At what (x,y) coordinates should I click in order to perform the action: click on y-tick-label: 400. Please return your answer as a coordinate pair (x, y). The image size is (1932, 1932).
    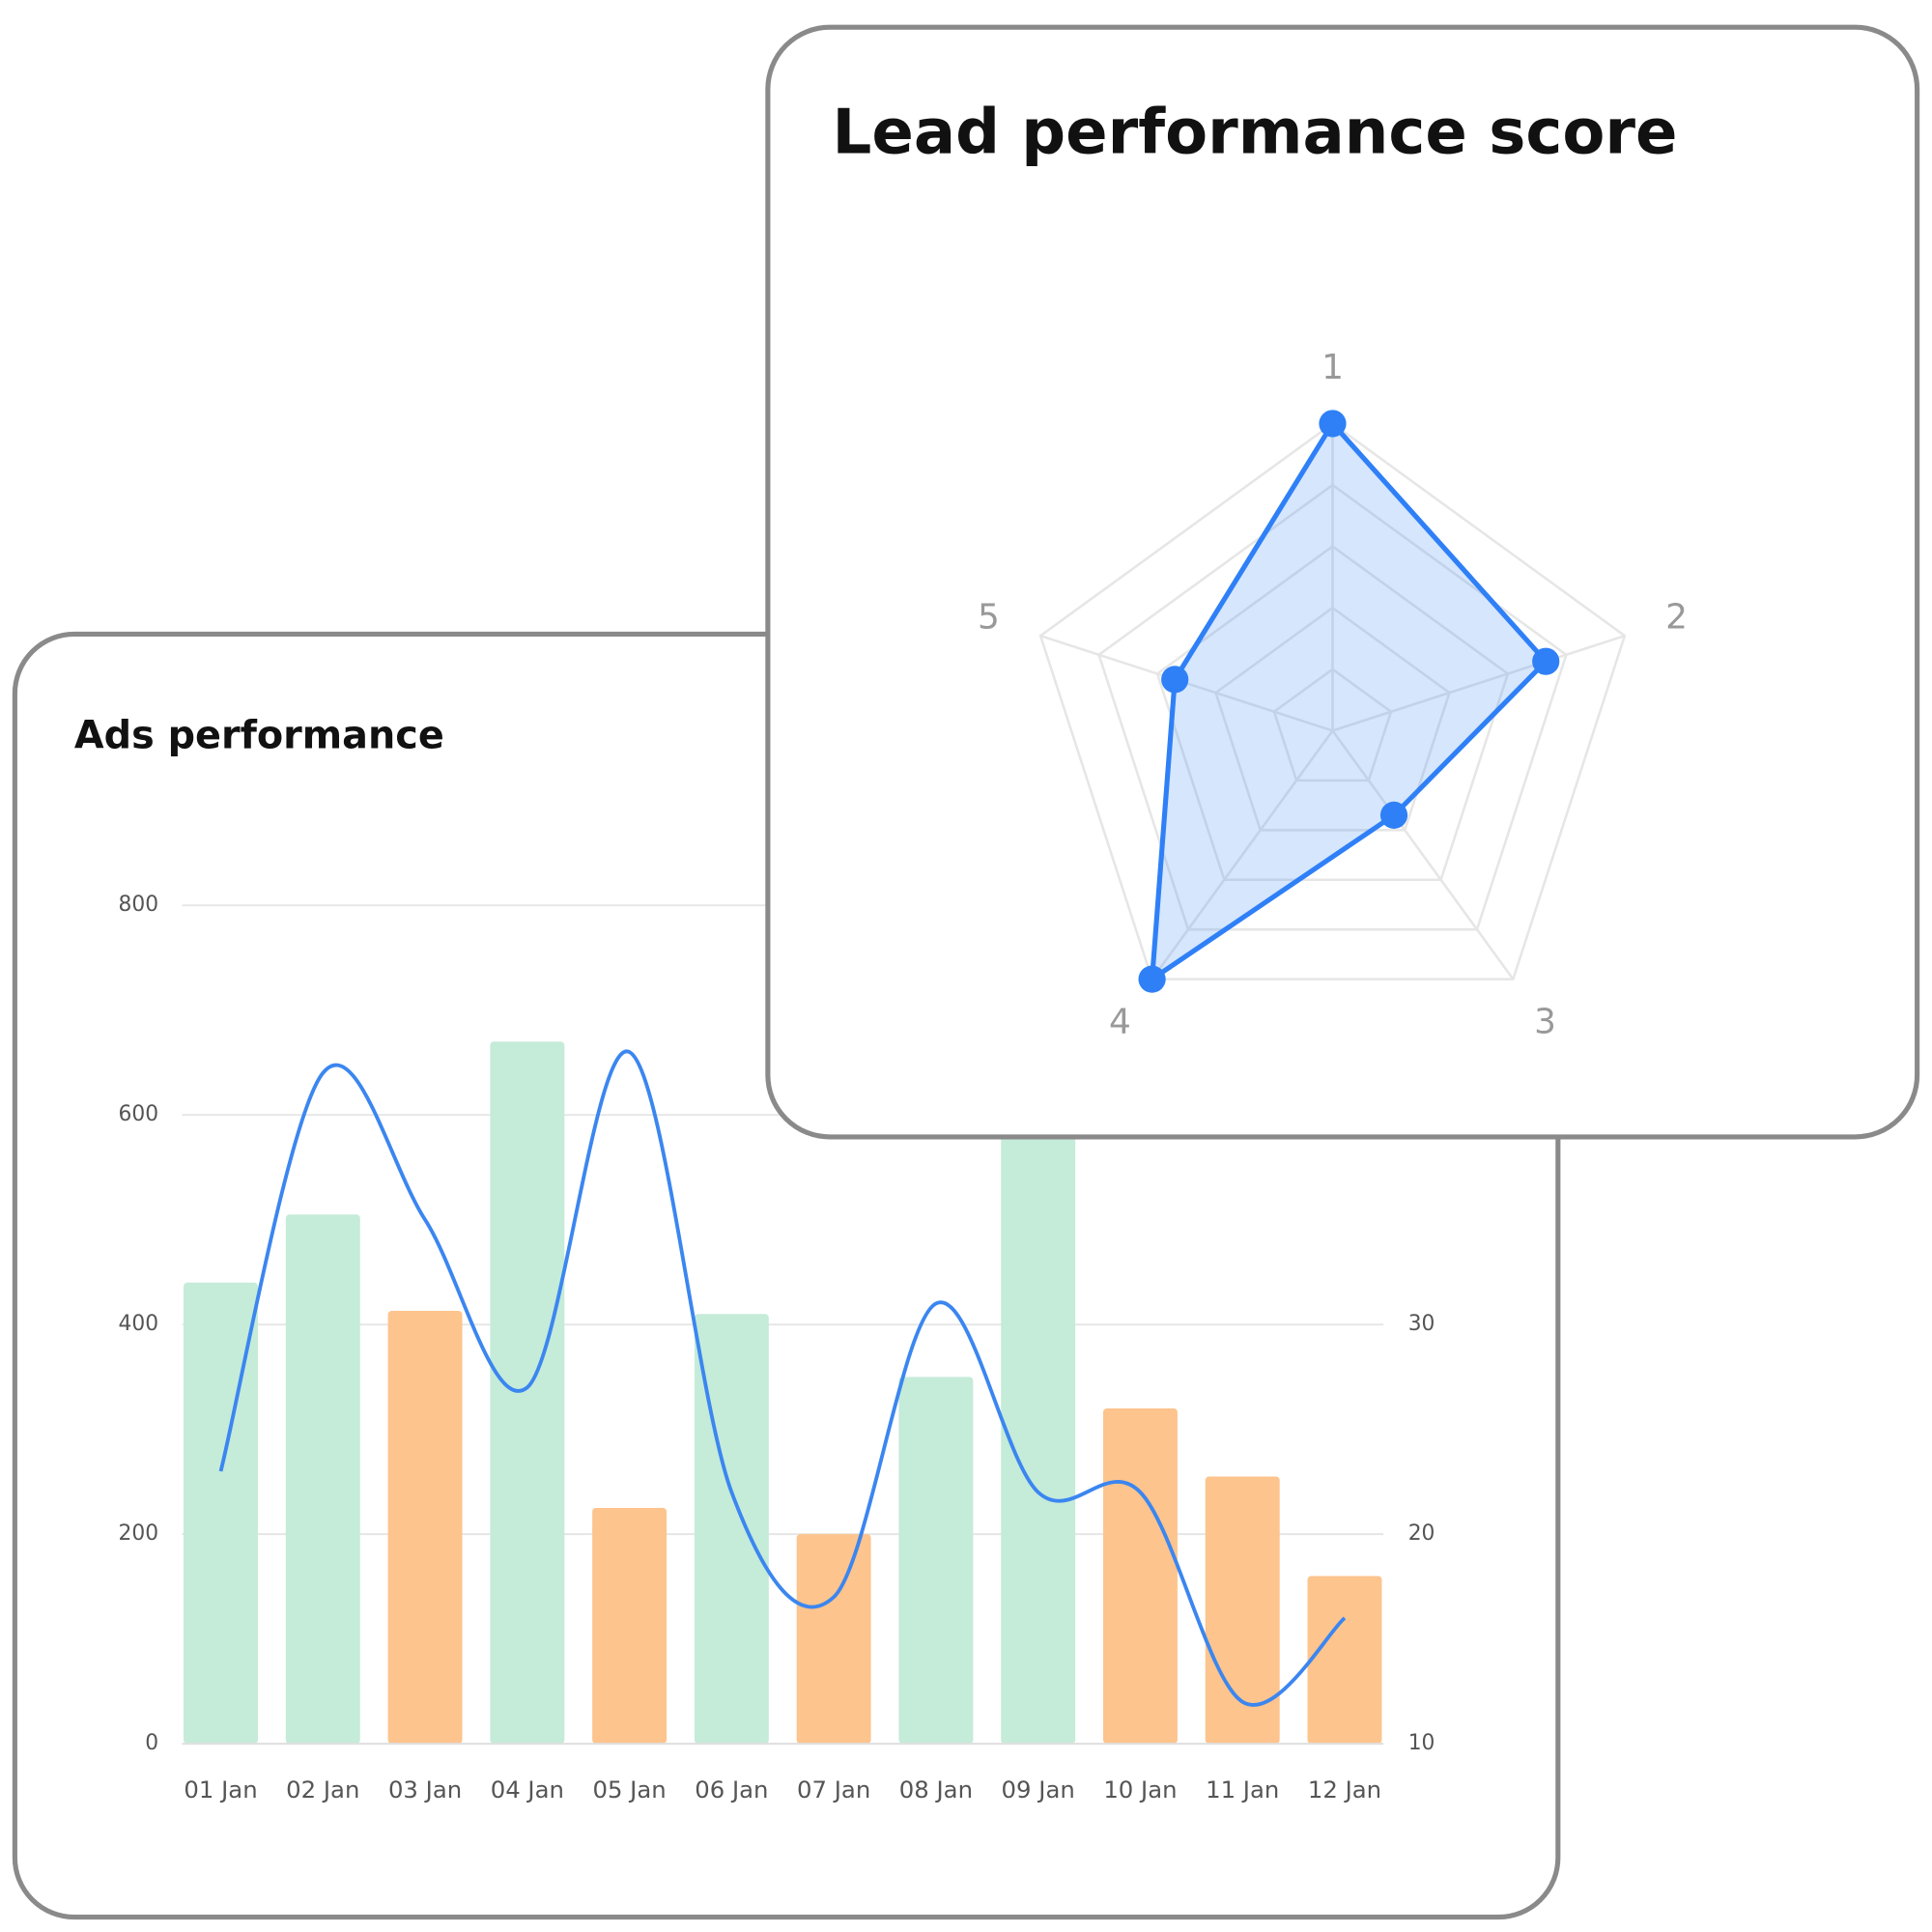
    Looking at the image, I should click on (139, 1324).